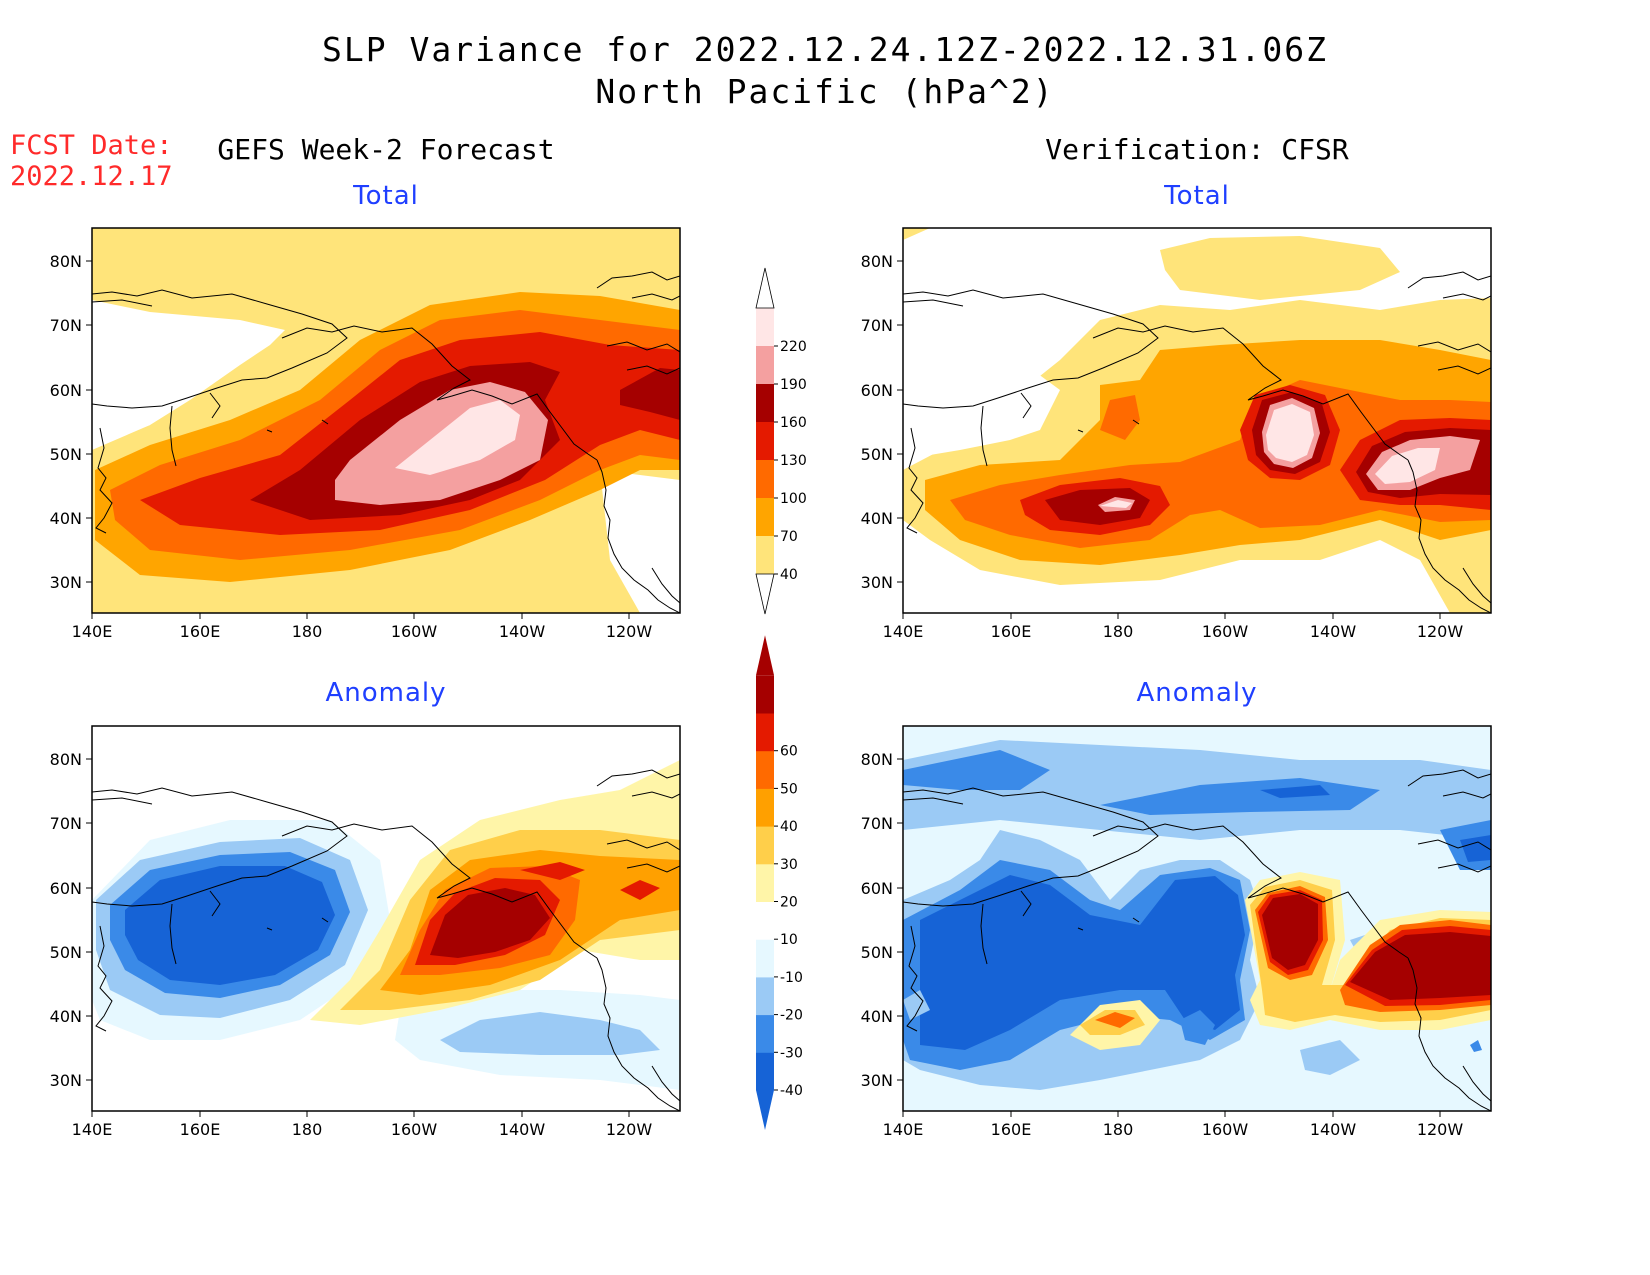 This screenshot has width=1650, height=1275. I want to click on anomaly-colorbar-label: 20, so click(789, 903).